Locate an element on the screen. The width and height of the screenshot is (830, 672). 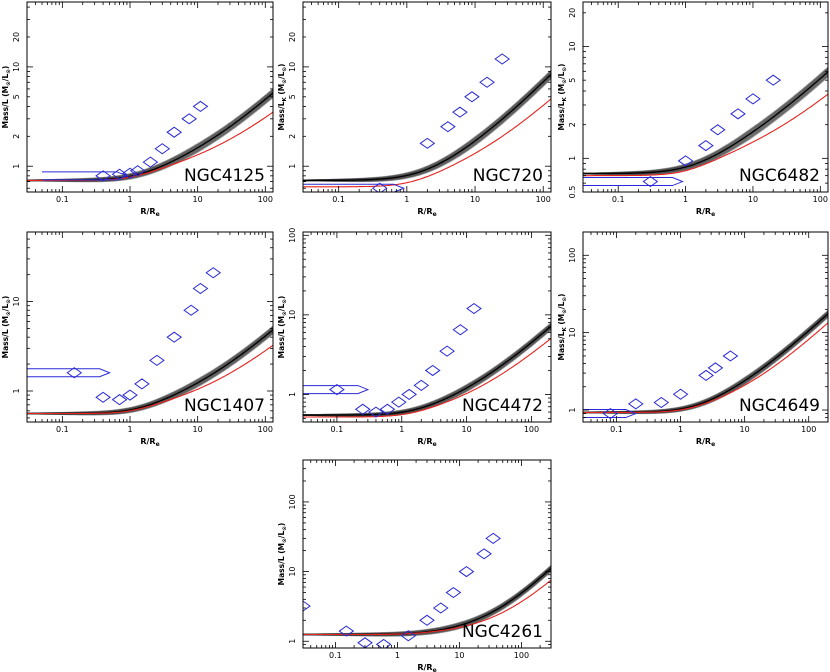
panel-title: NGC720 is located at coordinates (508, 176).